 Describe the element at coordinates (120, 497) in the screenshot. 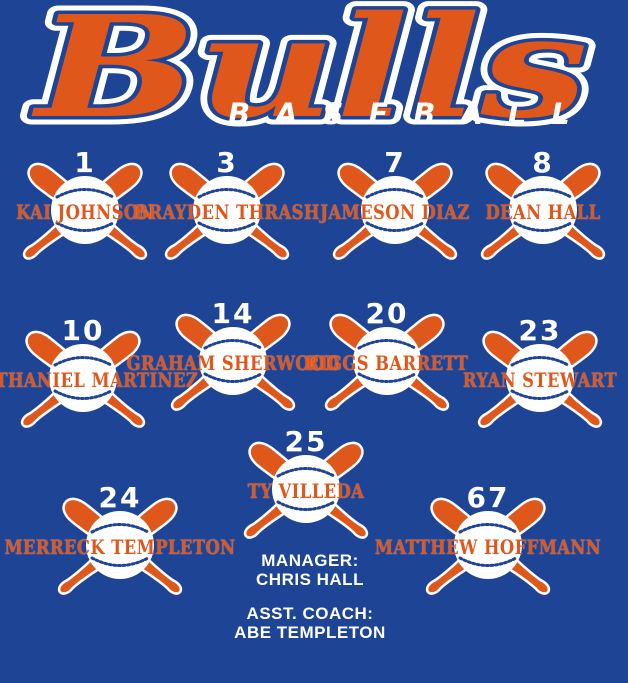

I see `player-number: 24` at that location.